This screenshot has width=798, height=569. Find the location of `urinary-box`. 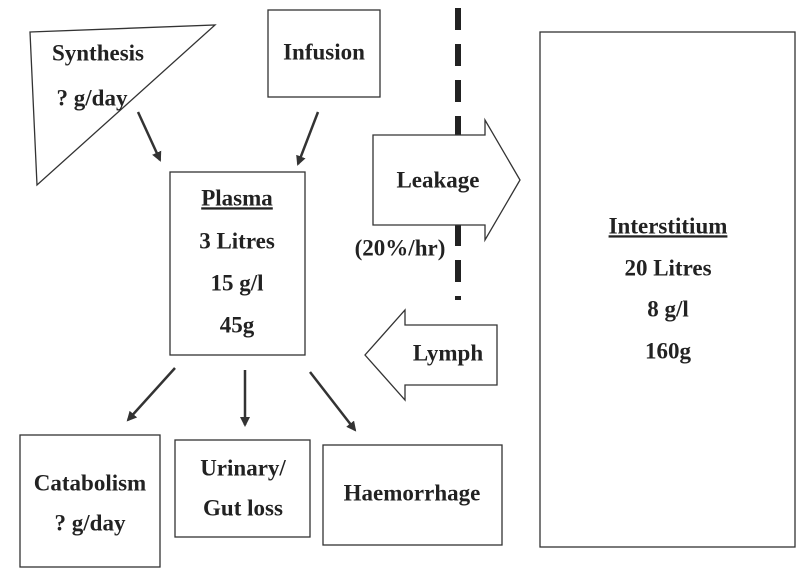

urinary-box is located at coordinates (242, 488).